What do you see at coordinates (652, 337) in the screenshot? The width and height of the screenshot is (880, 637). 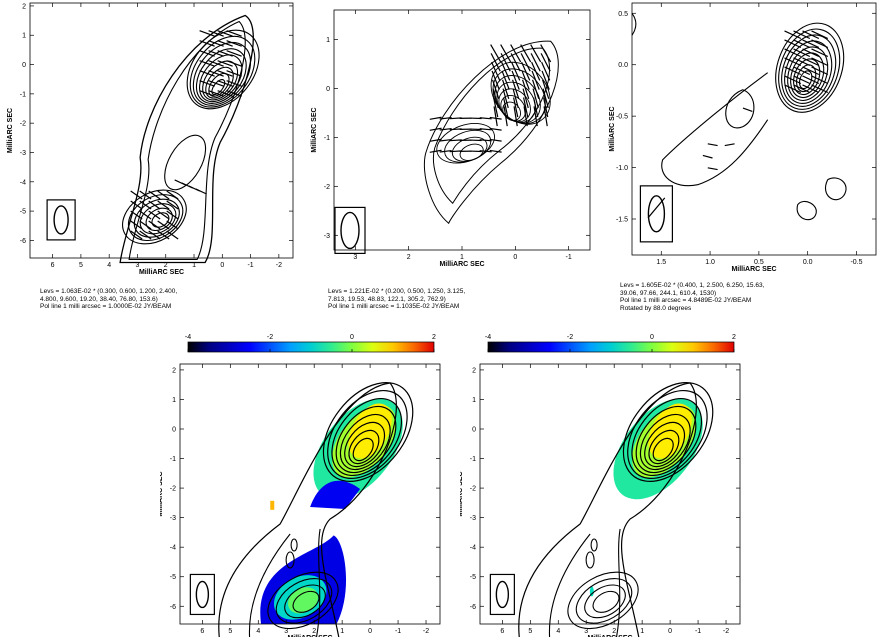 I see `colorbar-tick-label: 0` at bounding box center [652, 337].